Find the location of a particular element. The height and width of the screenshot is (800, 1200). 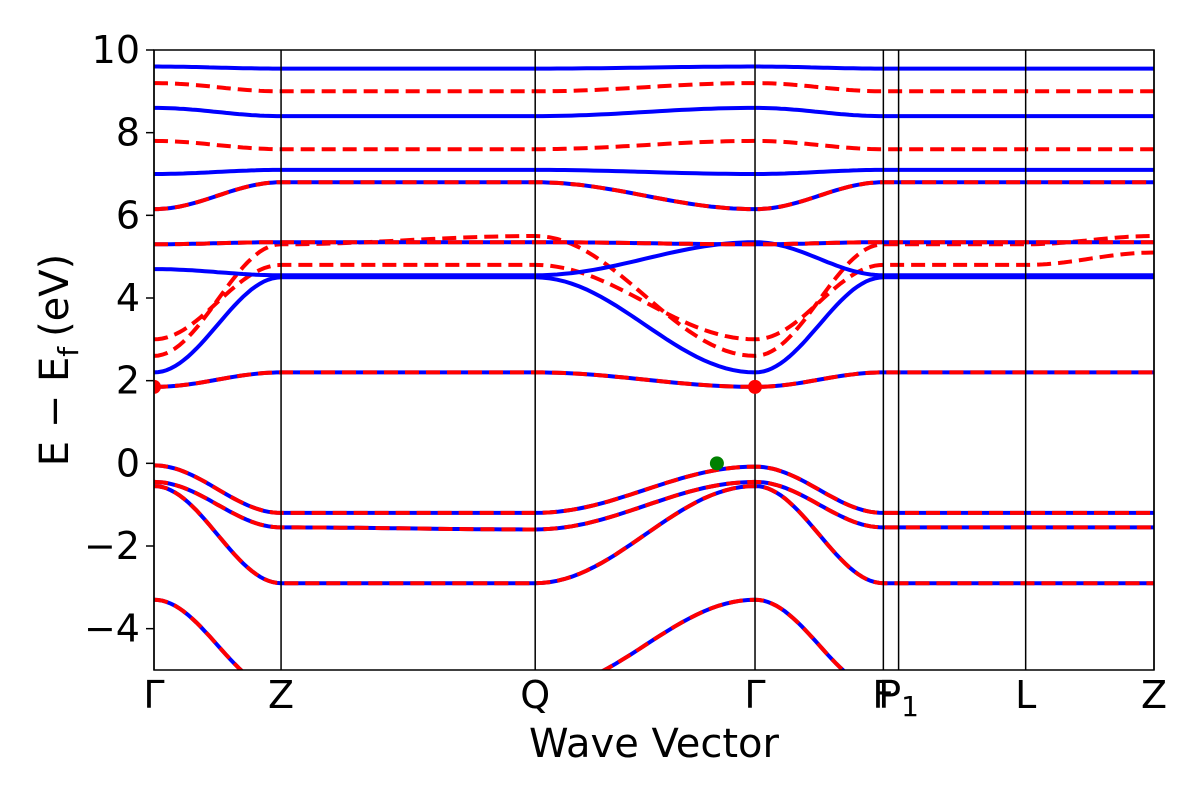

x-axis-ticks: Γ Z Q Γ FP1 L Z is located at coordinates (655, 698).